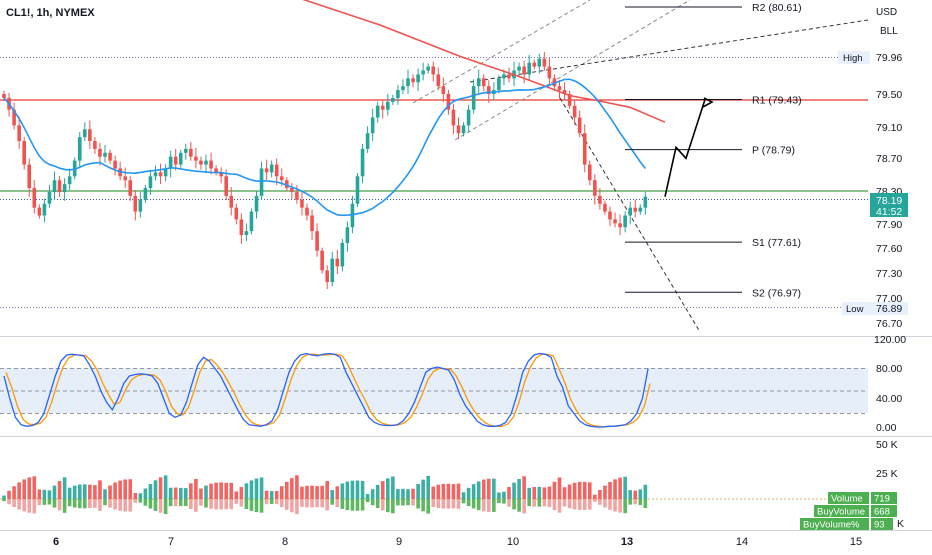 The image size is (932, 555). Describe the element at coordinates (457, 542) in the screenshot. I see `time-axis: 6 7 8 9 10 11 13 14 15` at that location.